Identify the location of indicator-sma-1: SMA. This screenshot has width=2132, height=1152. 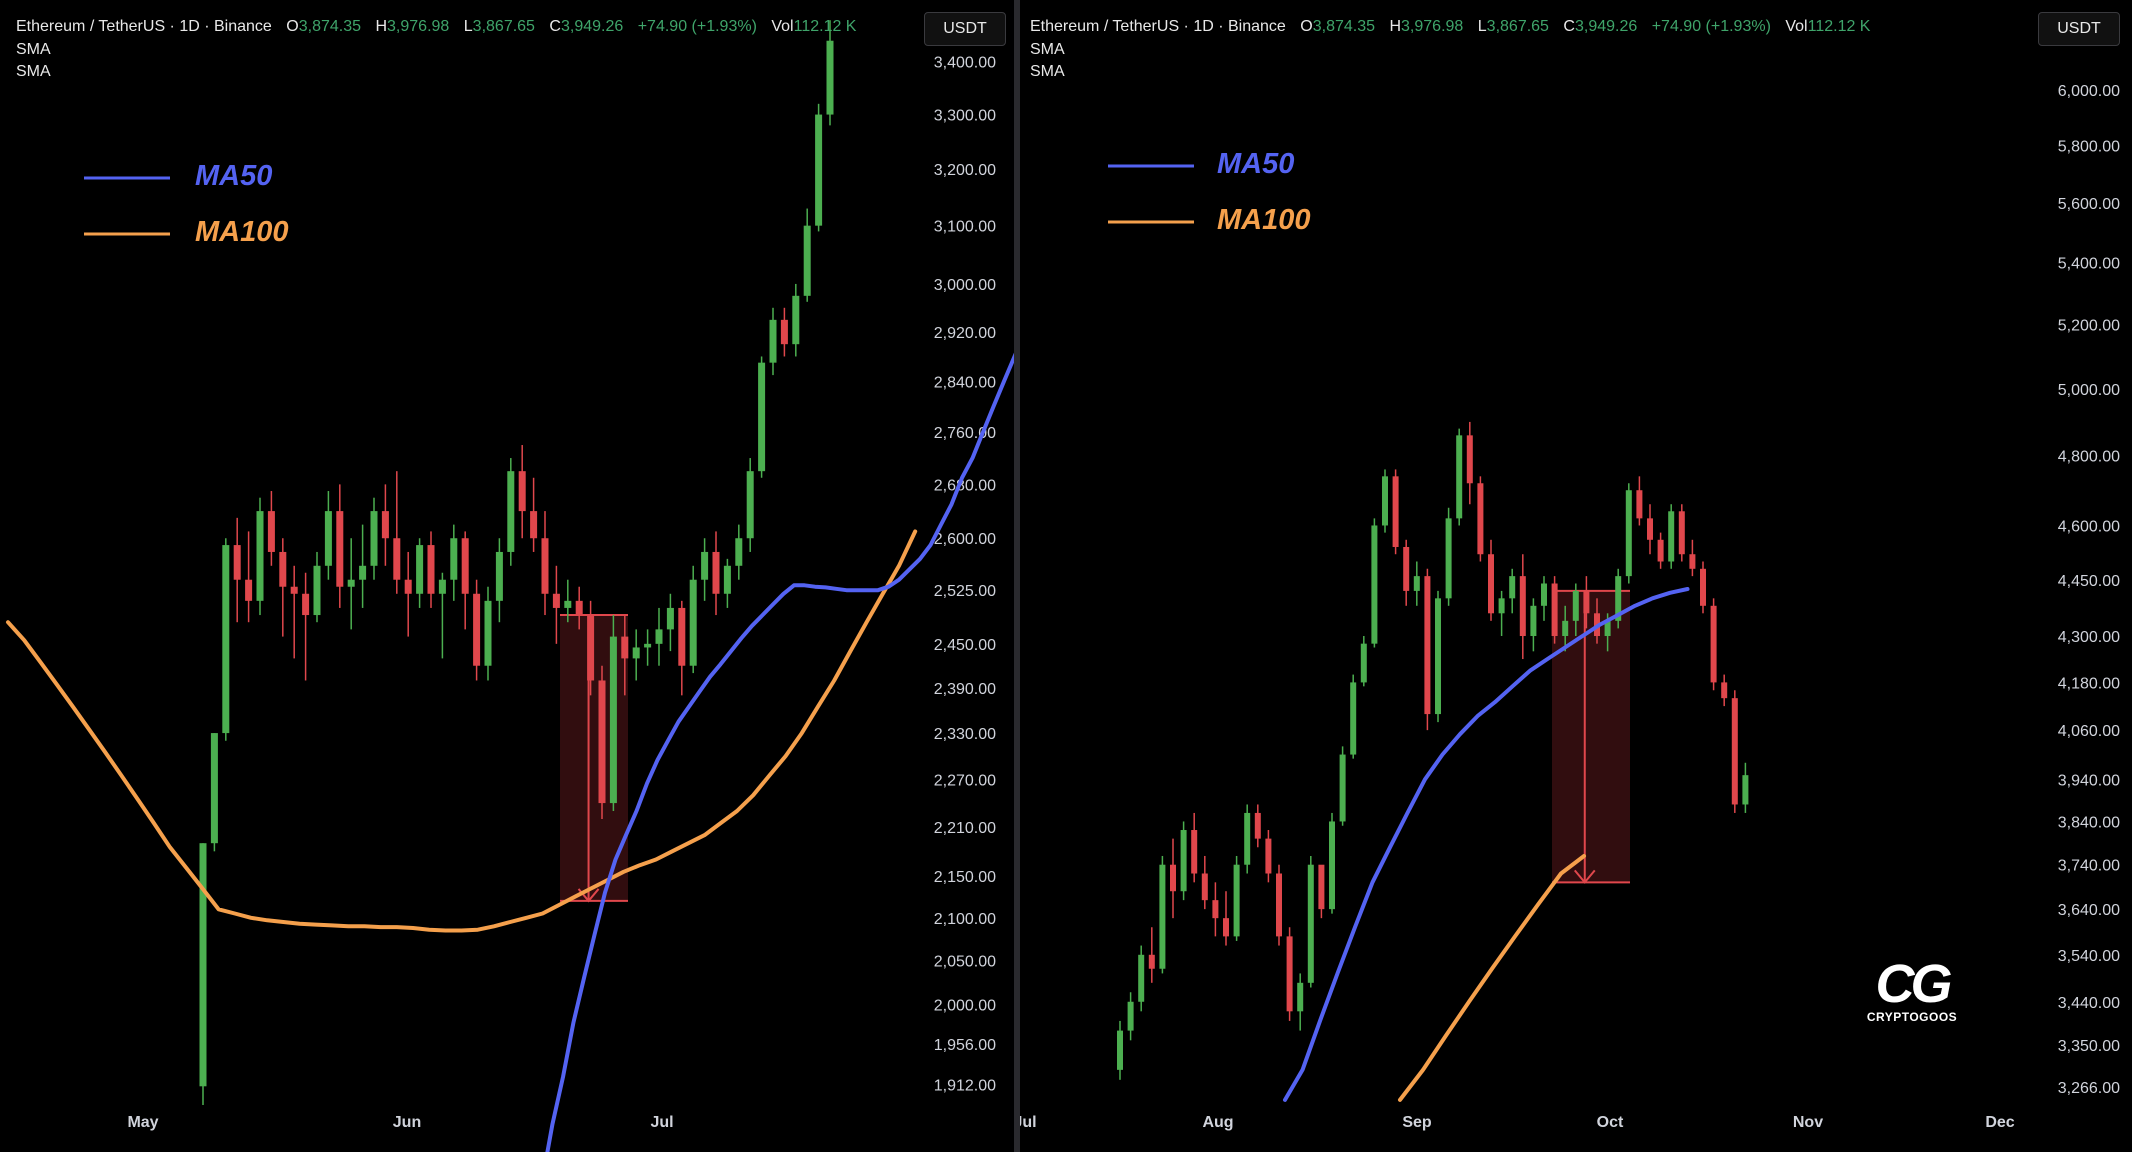
(1047, 49).